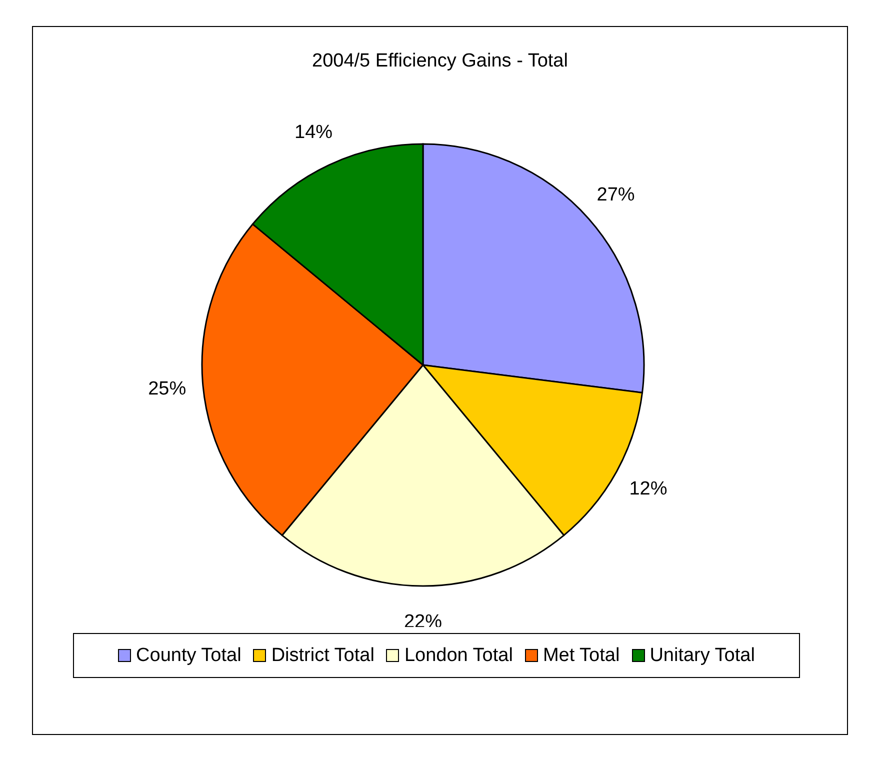  I want to click on data-label: 27%, so click(615, 195).